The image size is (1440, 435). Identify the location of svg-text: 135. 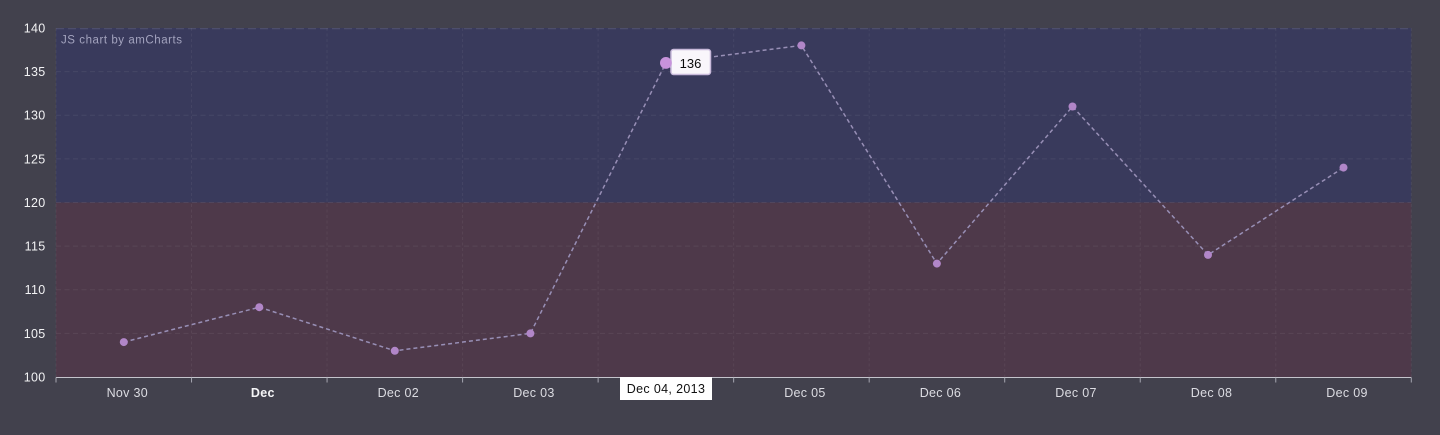
(35, 72).